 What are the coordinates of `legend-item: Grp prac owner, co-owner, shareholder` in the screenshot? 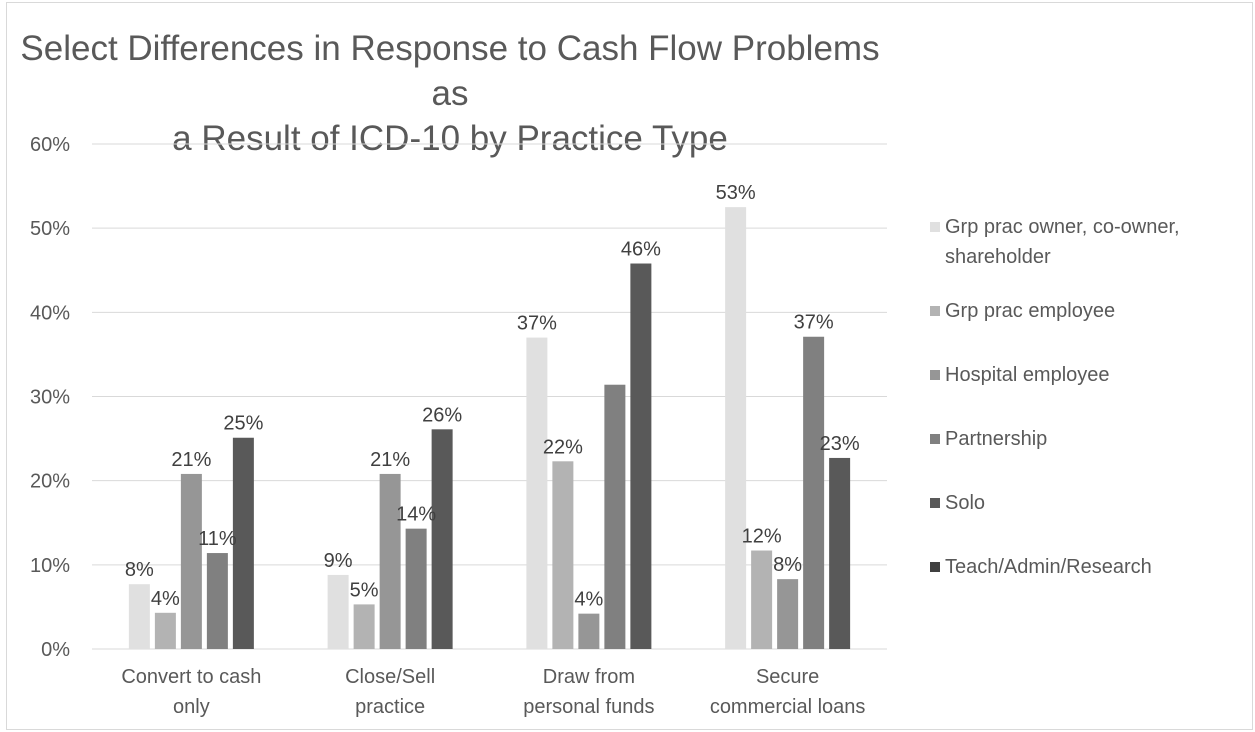 It's located at (1090, 254).